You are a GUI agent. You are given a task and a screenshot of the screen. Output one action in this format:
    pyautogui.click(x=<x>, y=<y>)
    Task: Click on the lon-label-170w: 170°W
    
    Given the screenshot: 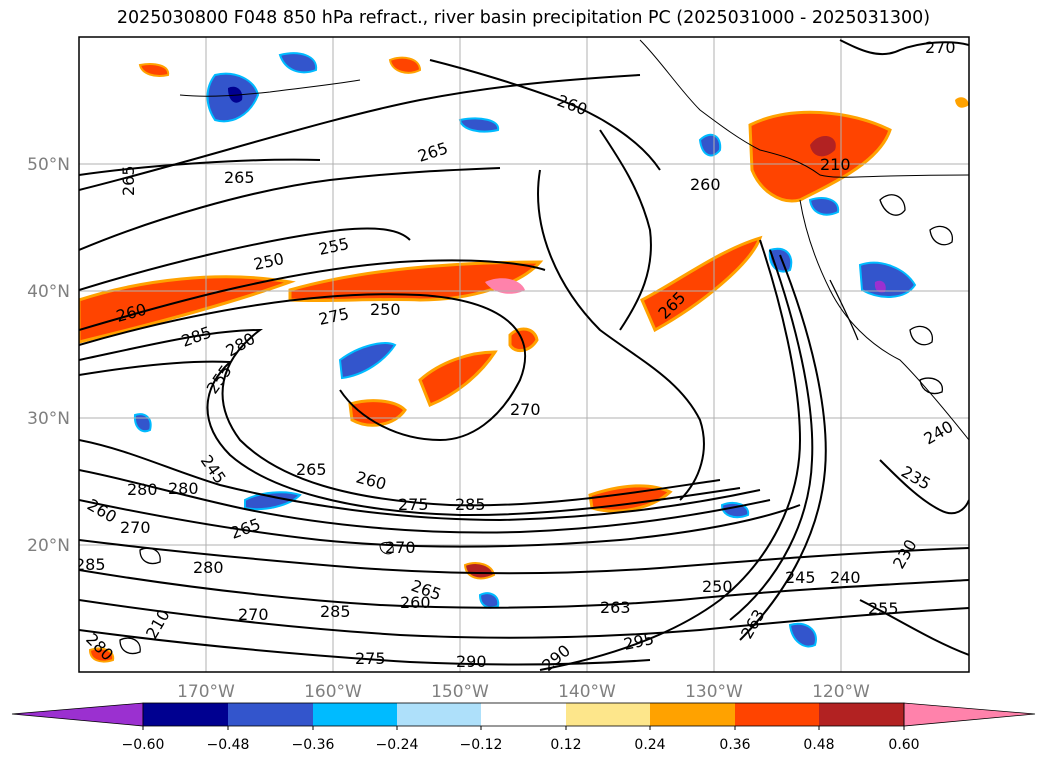 What is the action you would take?
    pyautogui.click(x=206, y=692)
    